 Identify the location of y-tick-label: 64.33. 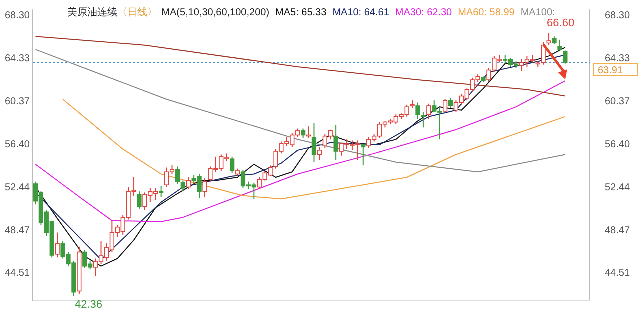
(17, 59).